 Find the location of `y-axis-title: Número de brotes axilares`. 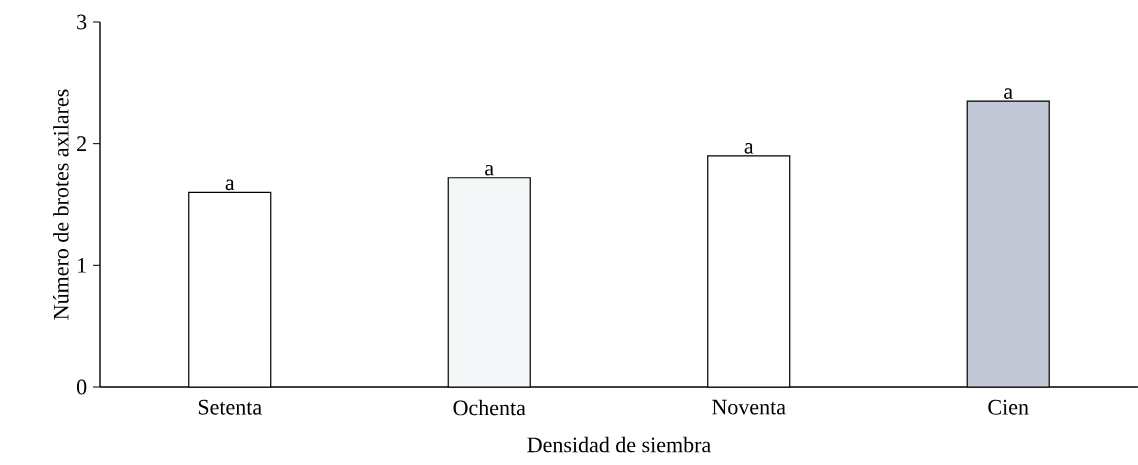

y-axis-title: Número de brotes axilares is located at coordinates (61, 204).